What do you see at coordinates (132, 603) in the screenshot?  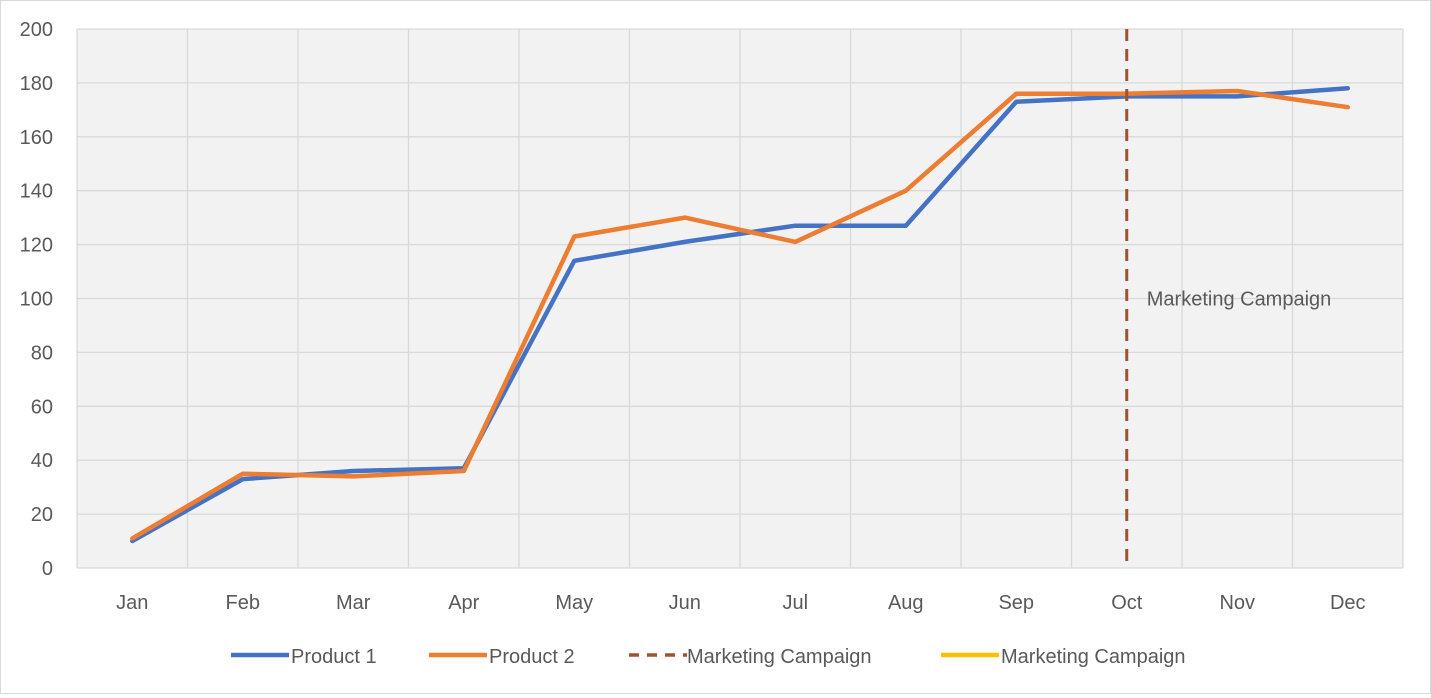 I see `x-tick-label: Jan` at bounding box center [132, 603].